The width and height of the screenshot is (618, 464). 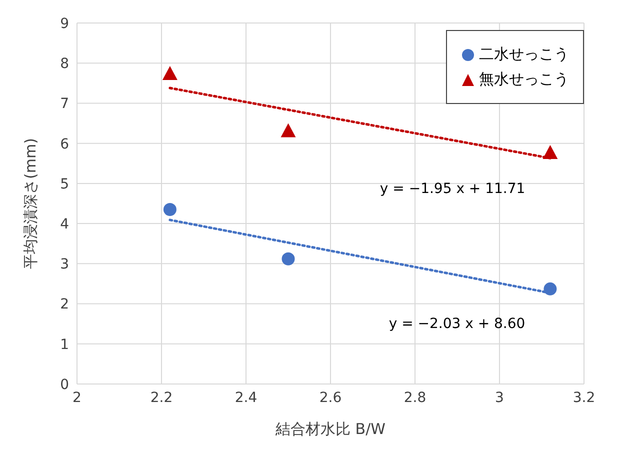 What do you see at coordinates (524, 79) in the screenshot?
I see `legend-label: 無水せっこう` at bounding box center [524, 79].